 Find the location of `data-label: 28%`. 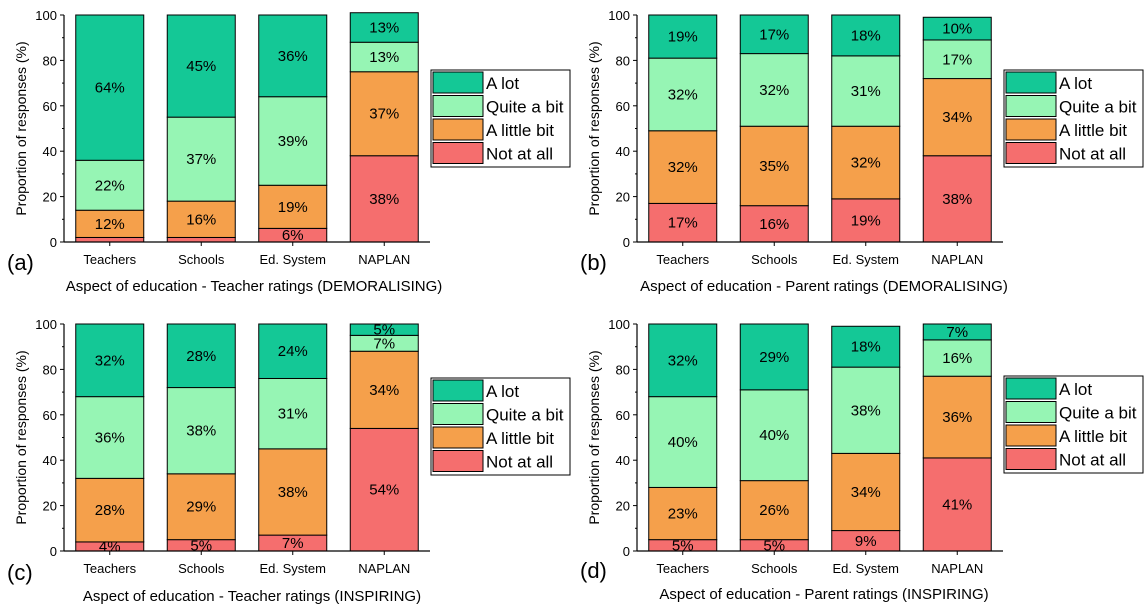

data-label: 28% is located at coordinates (201, 356).